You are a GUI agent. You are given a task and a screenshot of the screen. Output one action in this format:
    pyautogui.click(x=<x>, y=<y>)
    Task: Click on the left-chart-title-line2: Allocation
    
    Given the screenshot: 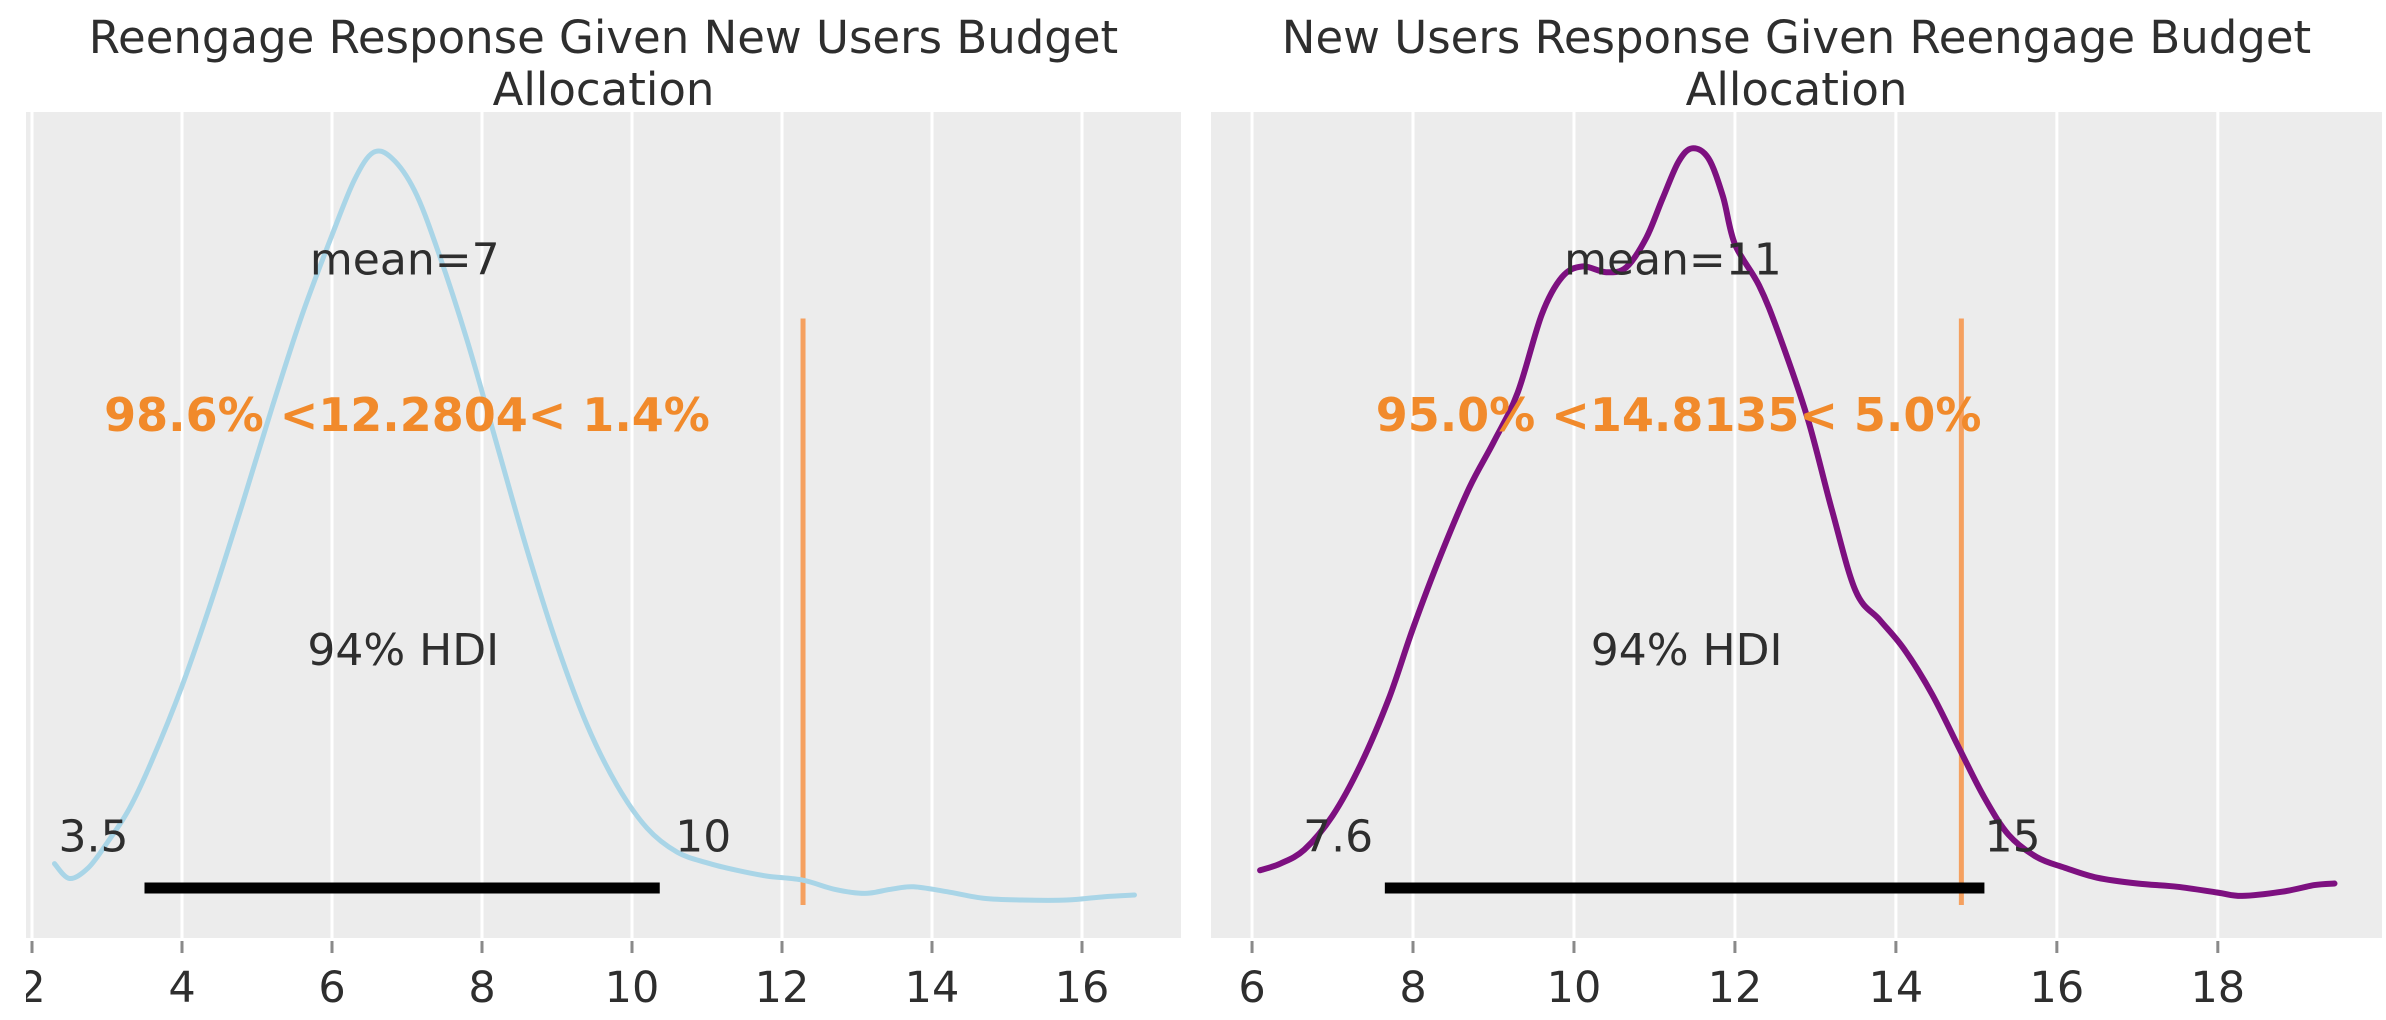 What is the action you would take?
    pyautogui.click(x=603, y=89)
    